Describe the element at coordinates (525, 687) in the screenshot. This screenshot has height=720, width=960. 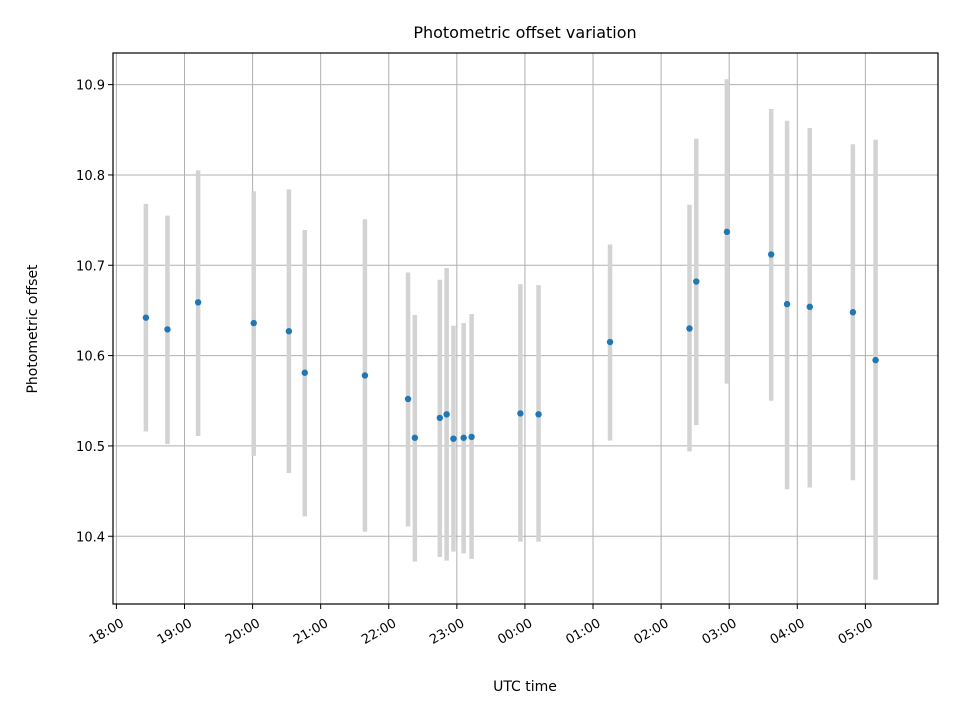
I see `x-axis-label: UTC time` at that location.